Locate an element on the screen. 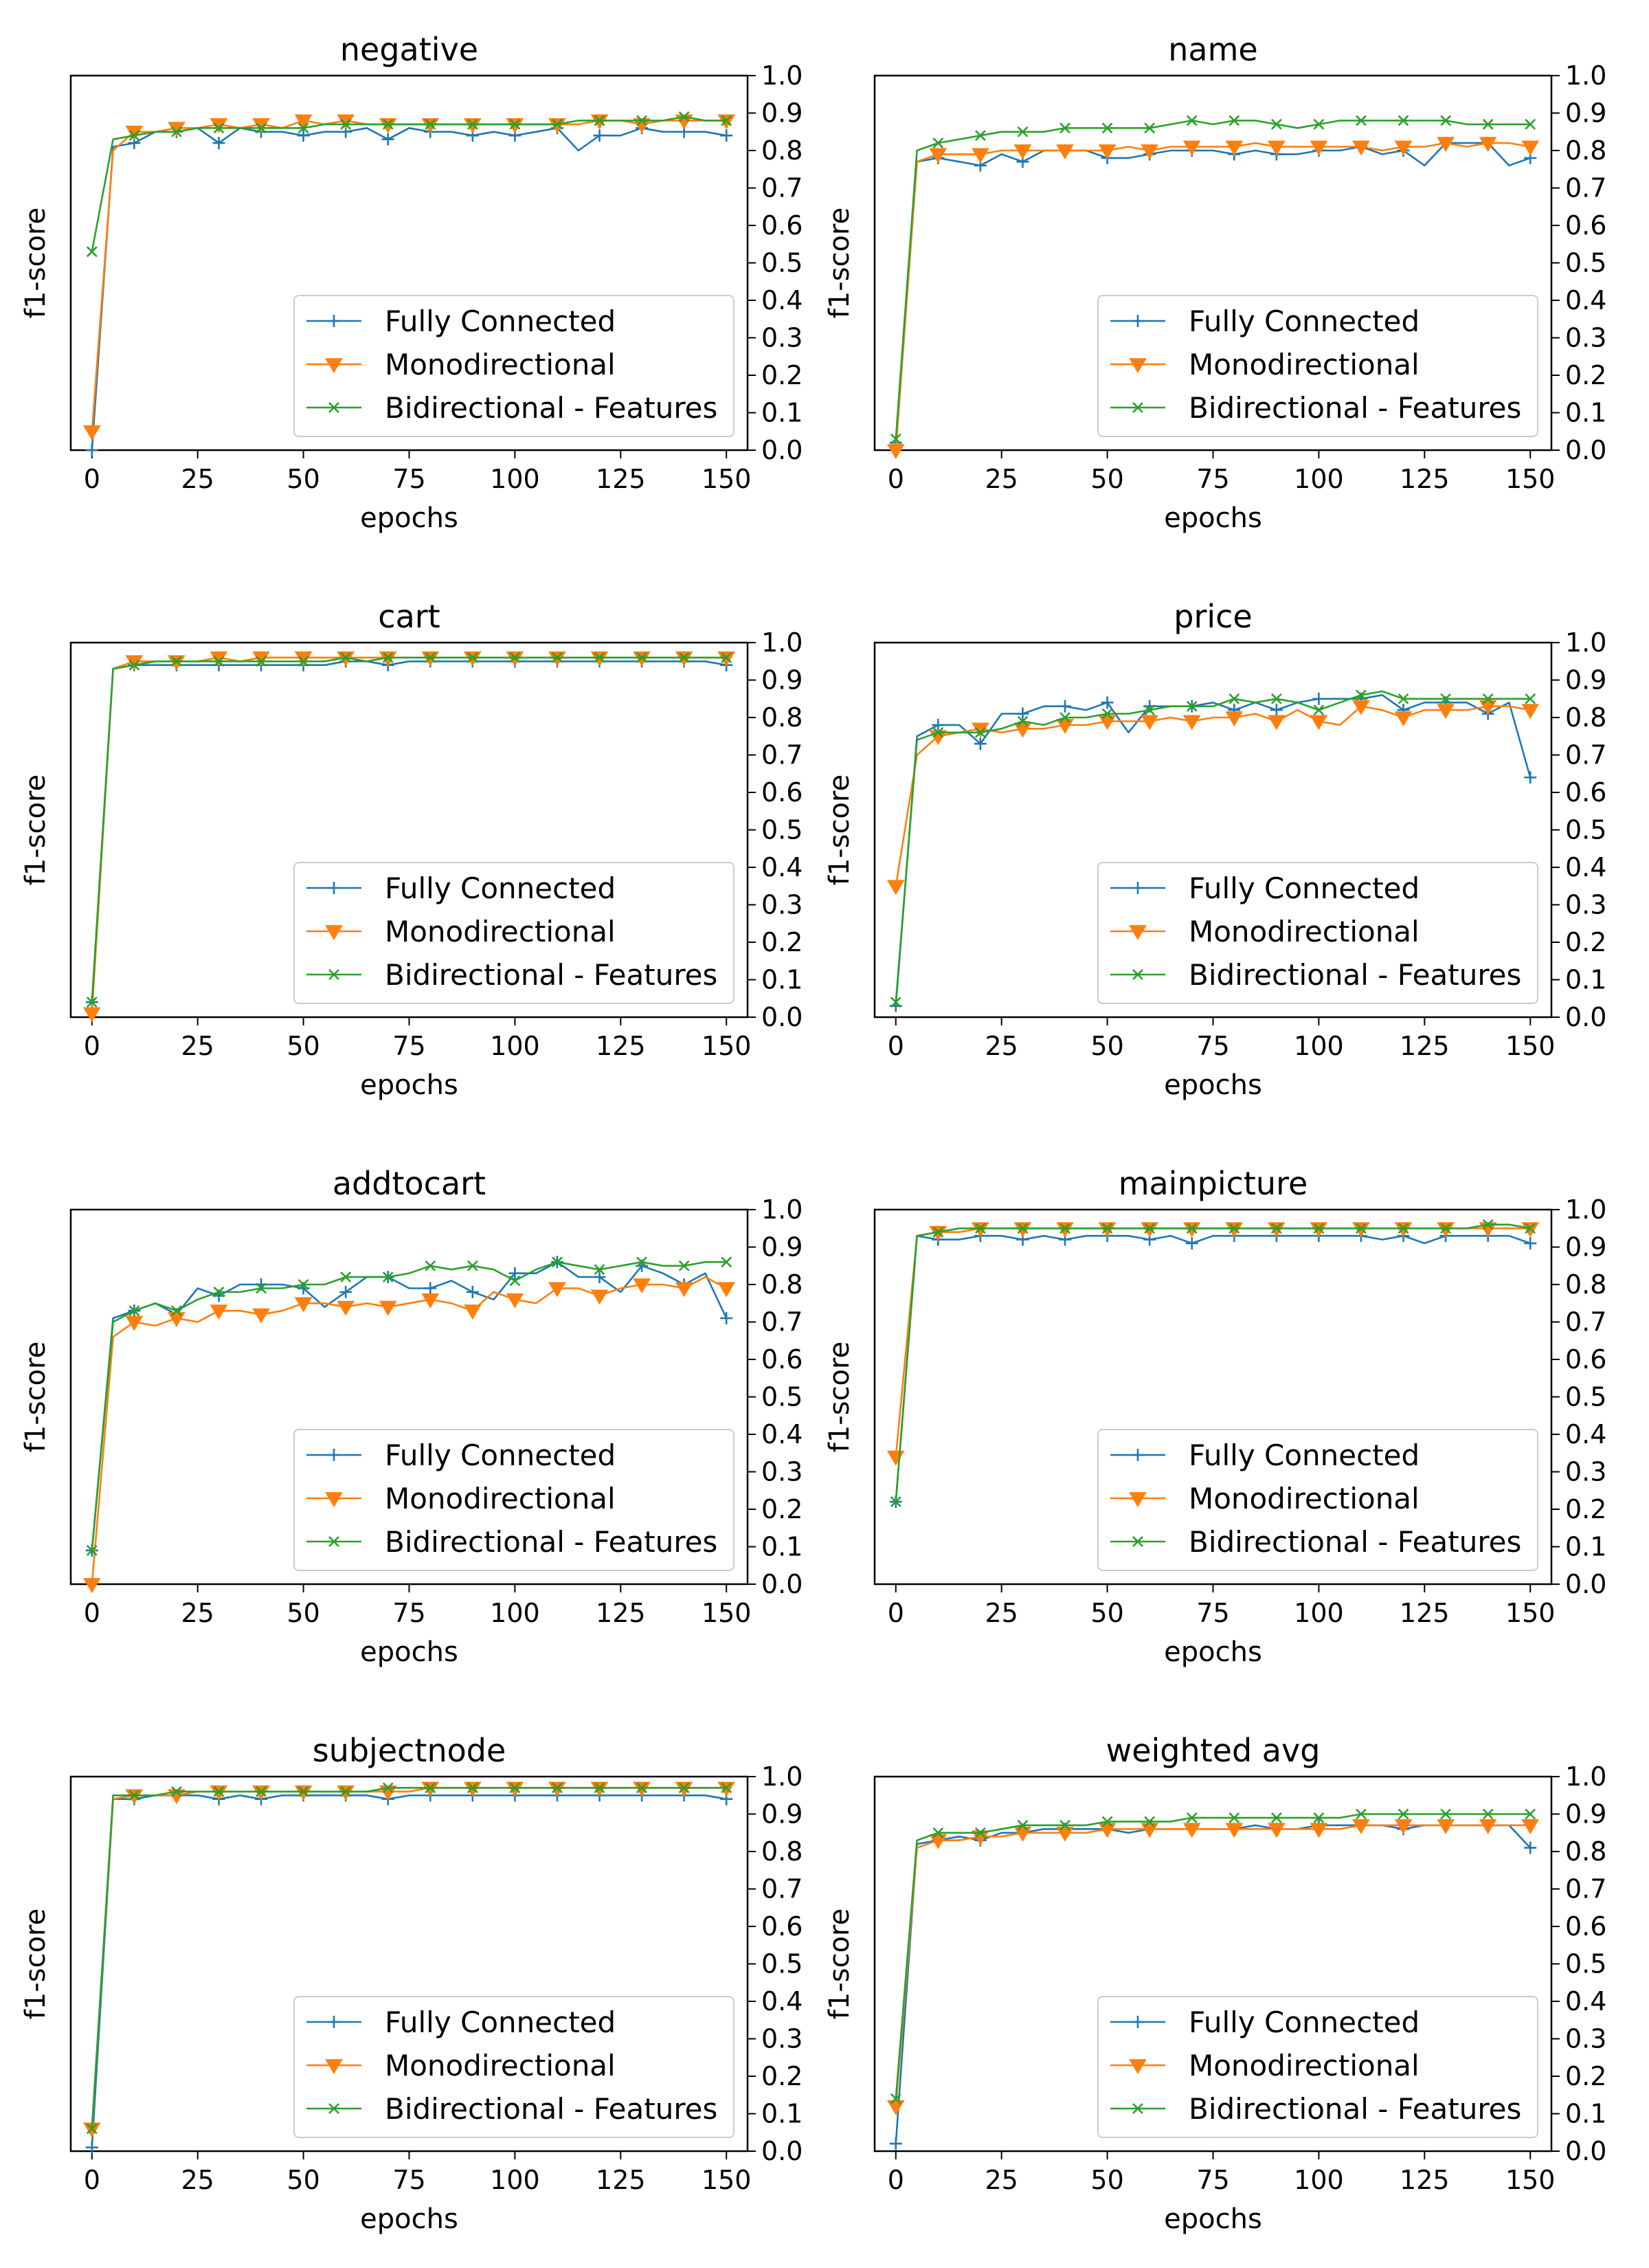 The width and height of the screenshot is (1649, 2268). y-tick-label: 1.0 is located at coordinates (782, 642).